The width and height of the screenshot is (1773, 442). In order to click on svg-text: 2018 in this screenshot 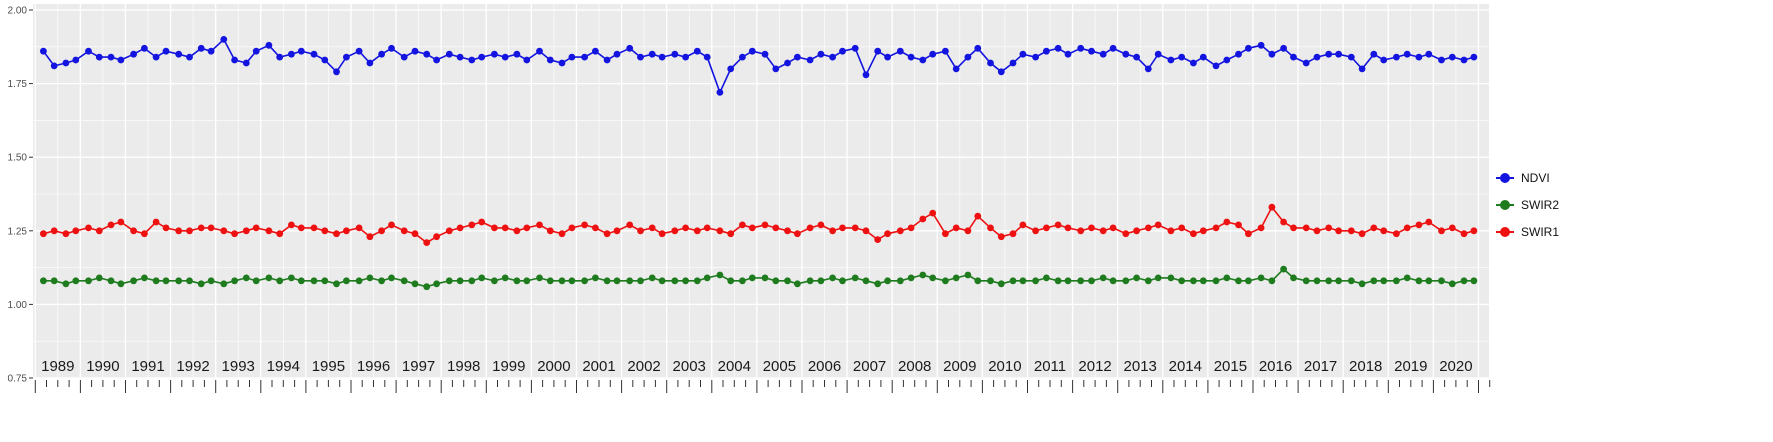, I will do `click(1365, 366)`.